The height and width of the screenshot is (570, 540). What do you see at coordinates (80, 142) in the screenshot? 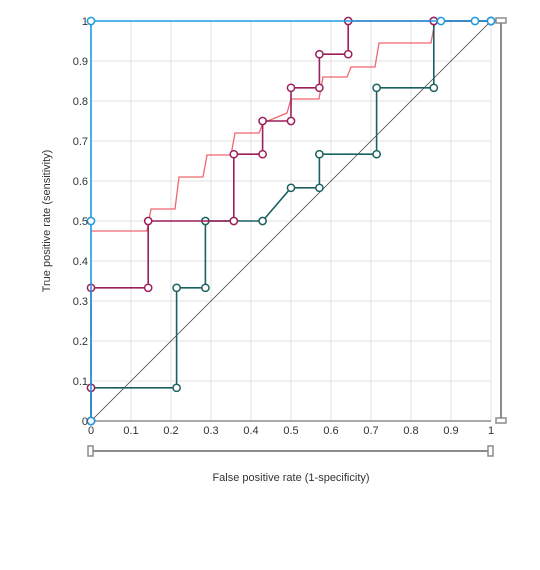
I see `y-tick-label: 0.7` at bounding box center [80, 142].